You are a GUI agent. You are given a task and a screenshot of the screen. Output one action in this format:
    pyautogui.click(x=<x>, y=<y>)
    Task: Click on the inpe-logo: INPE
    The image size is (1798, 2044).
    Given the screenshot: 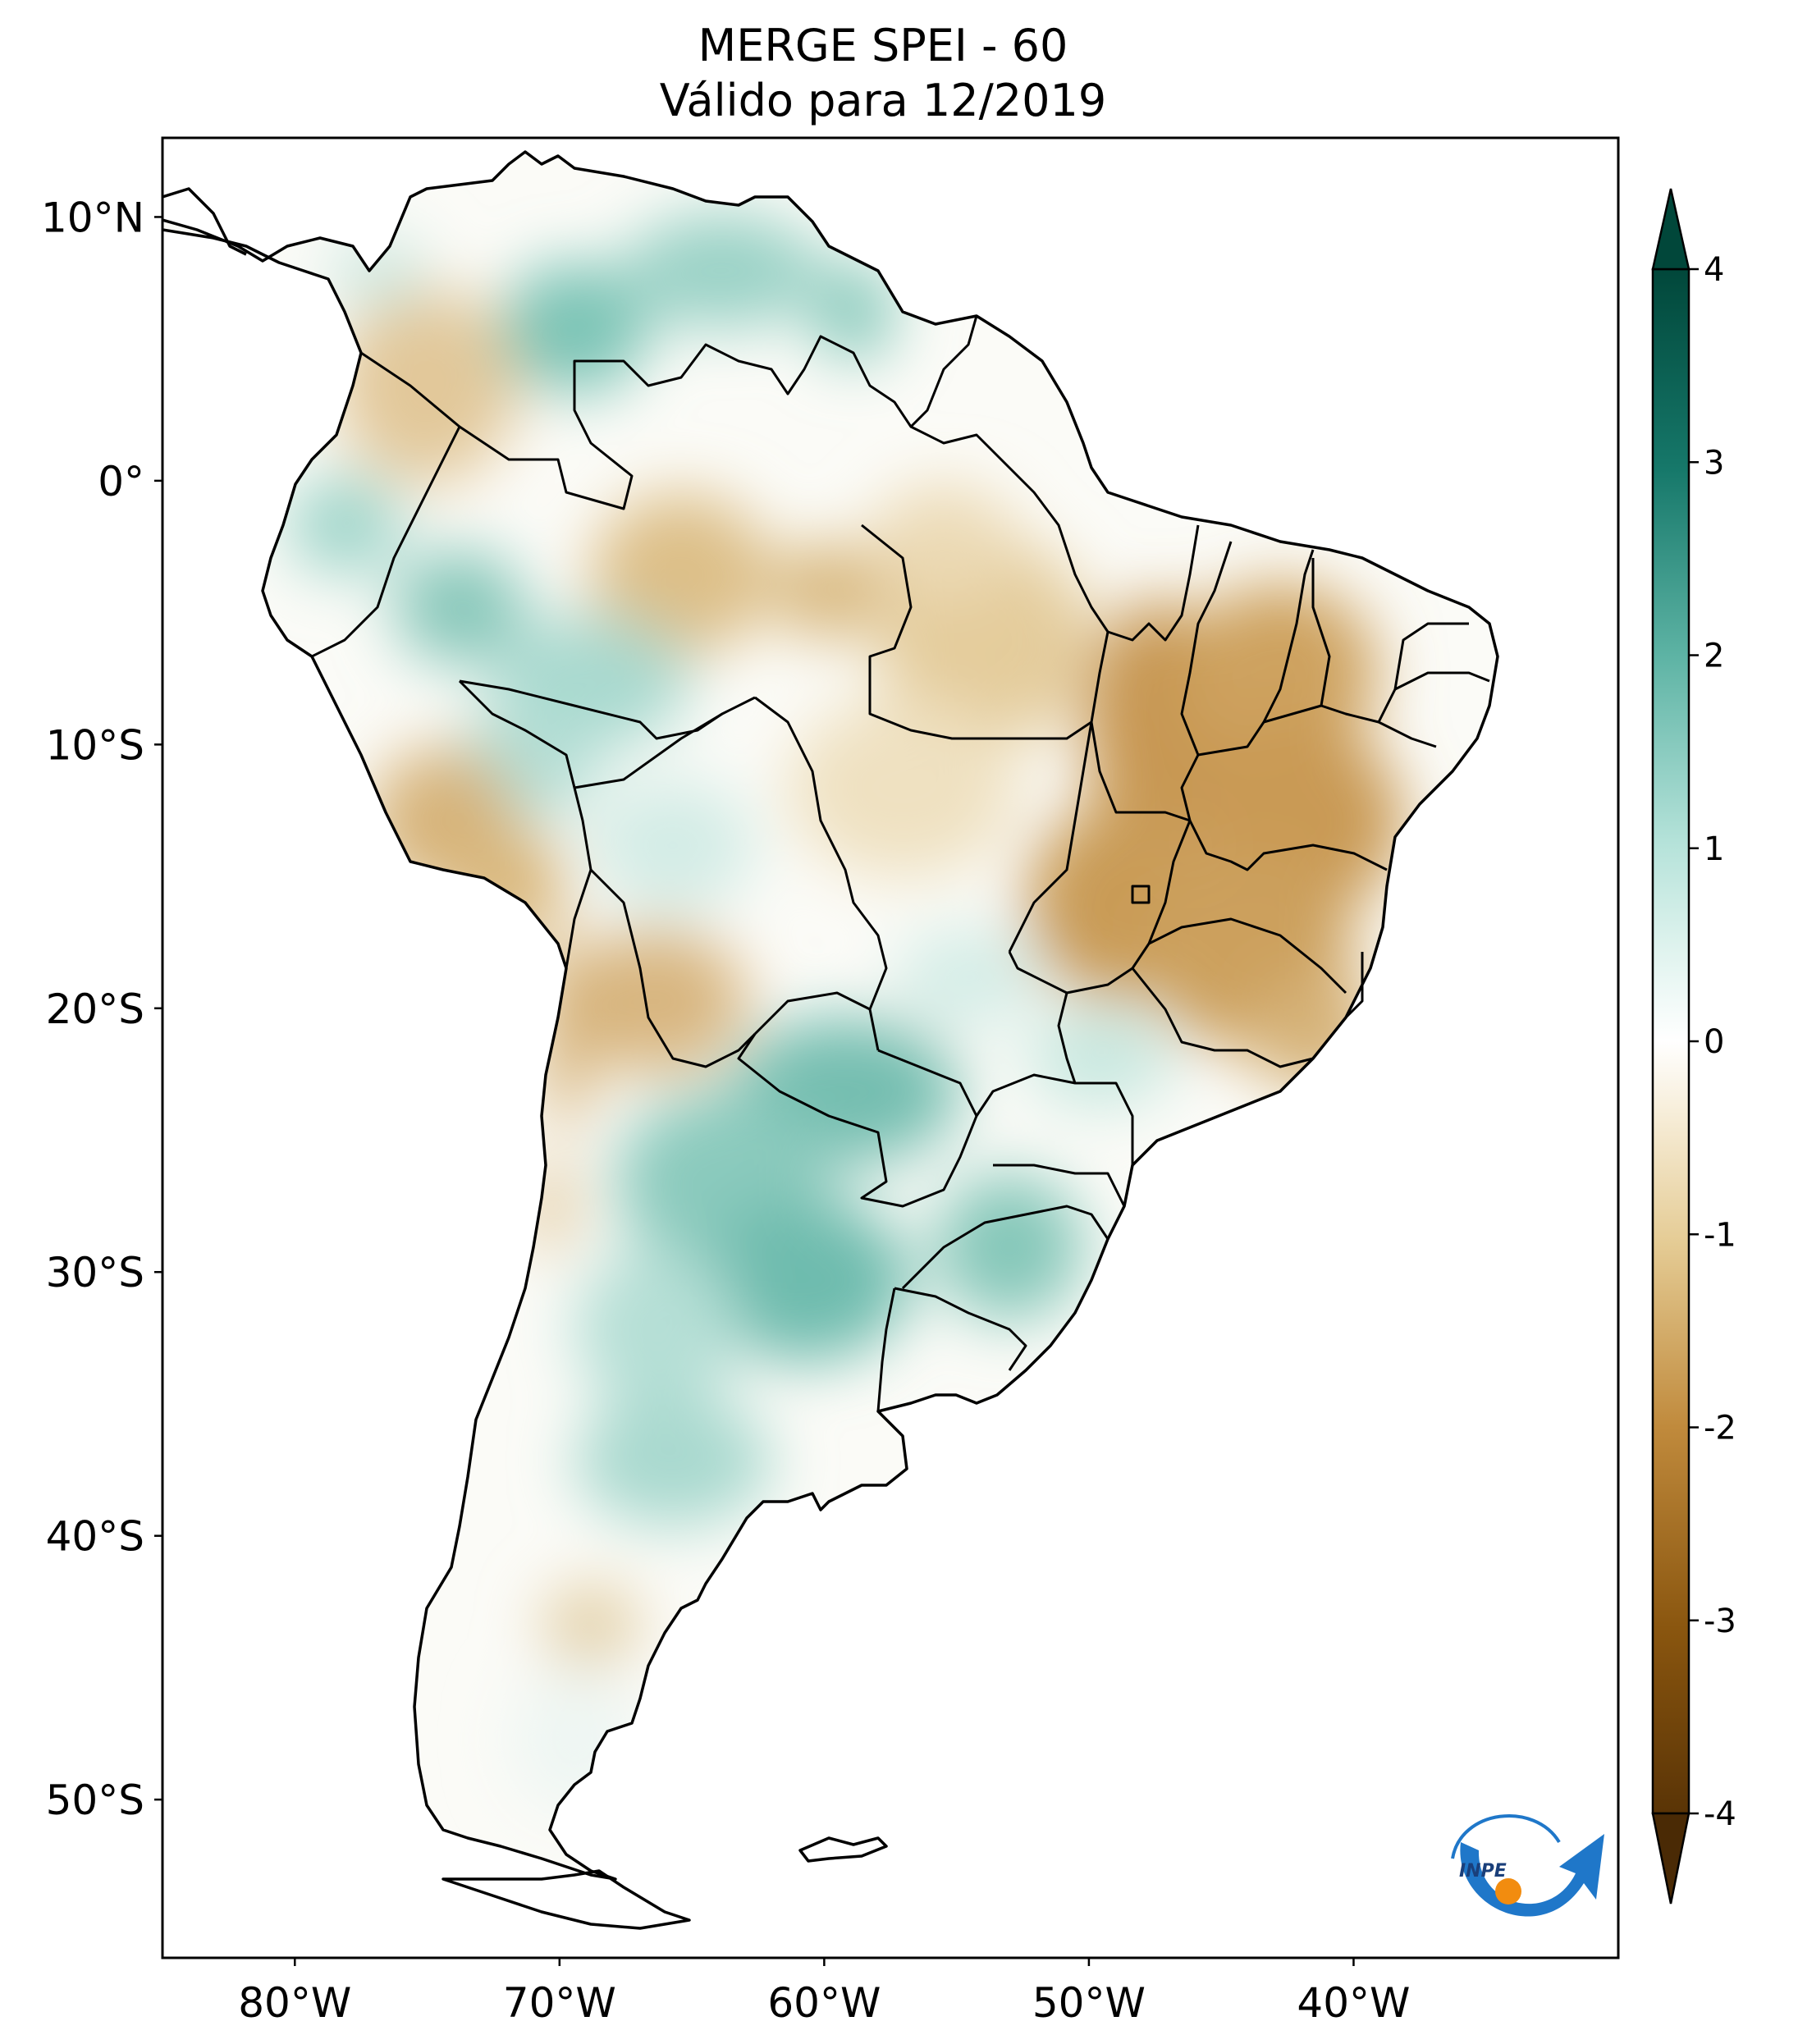 What is the action you would take?
    pyautogui.click(x=1527, y=1865)
    